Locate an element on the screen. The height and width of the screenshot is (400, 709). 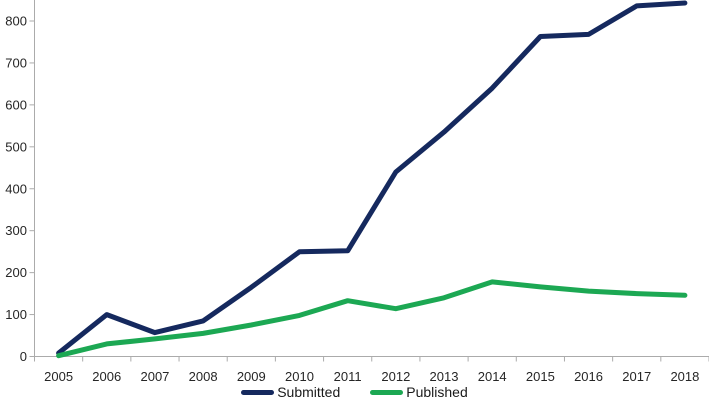
x-axis-label: 2016 is located at coordinates (588, 376).